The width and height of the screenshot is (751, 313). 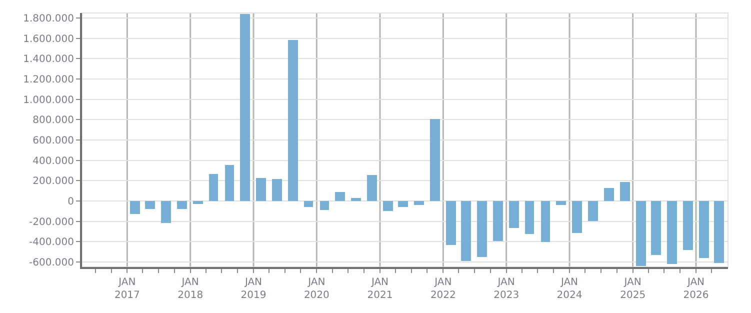 I want to click on y-tick-label: -200.000, so click(x=51, y=222).